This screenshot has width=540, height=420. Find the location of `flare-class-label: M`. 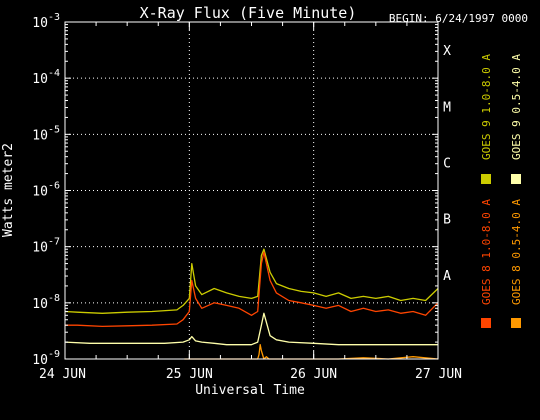

flare-class-label: M is located at coordinates (447, 107).